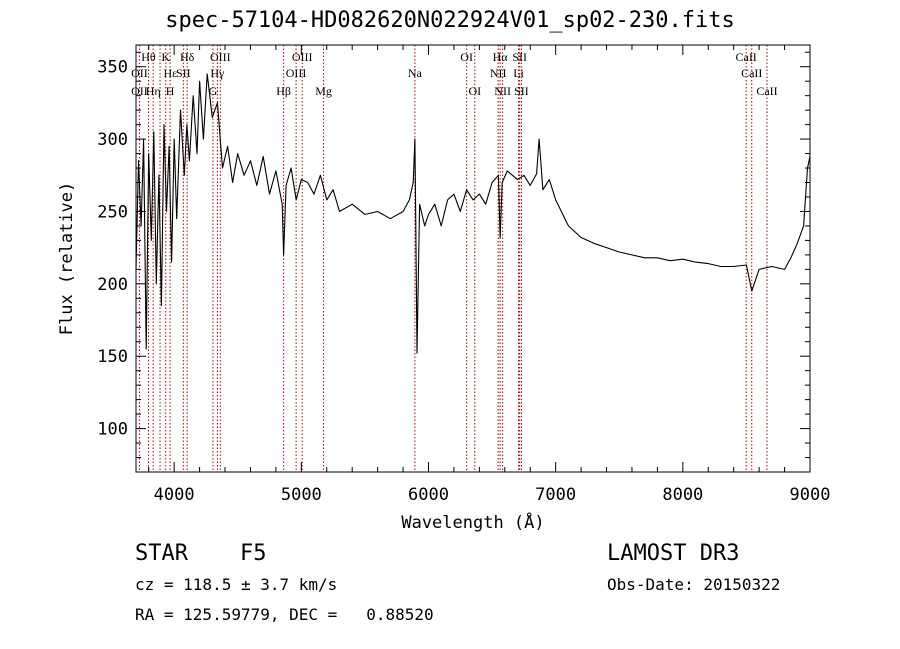 This screenshot has width=900, height=649. I want to click on line-label: K, so click(165, 57).